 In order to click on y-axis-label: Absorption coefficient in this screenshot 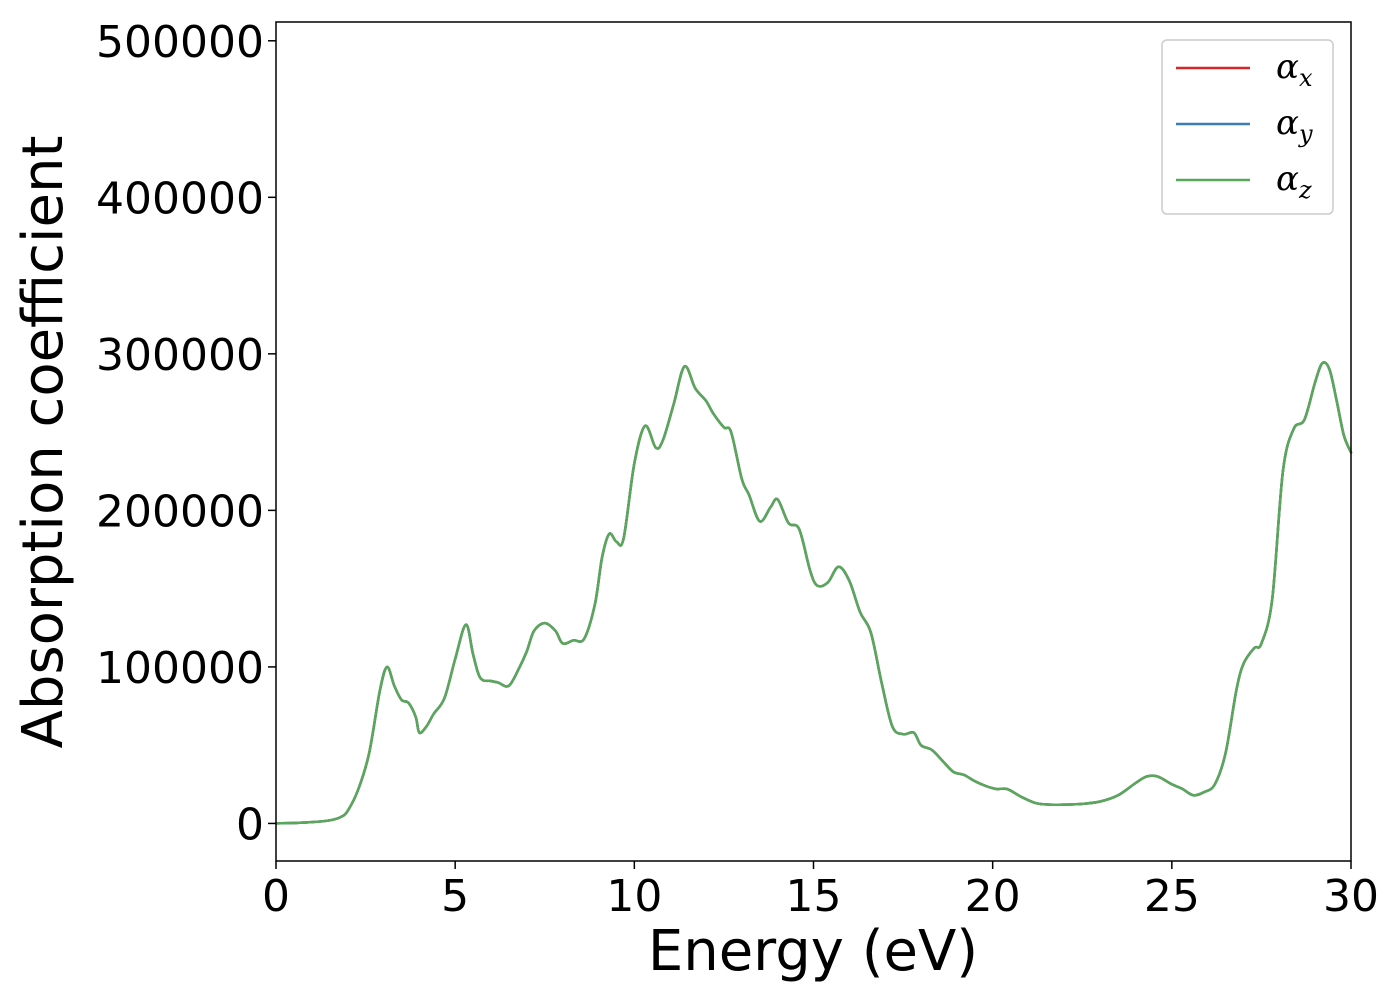, I will do `click(43, 442)`.